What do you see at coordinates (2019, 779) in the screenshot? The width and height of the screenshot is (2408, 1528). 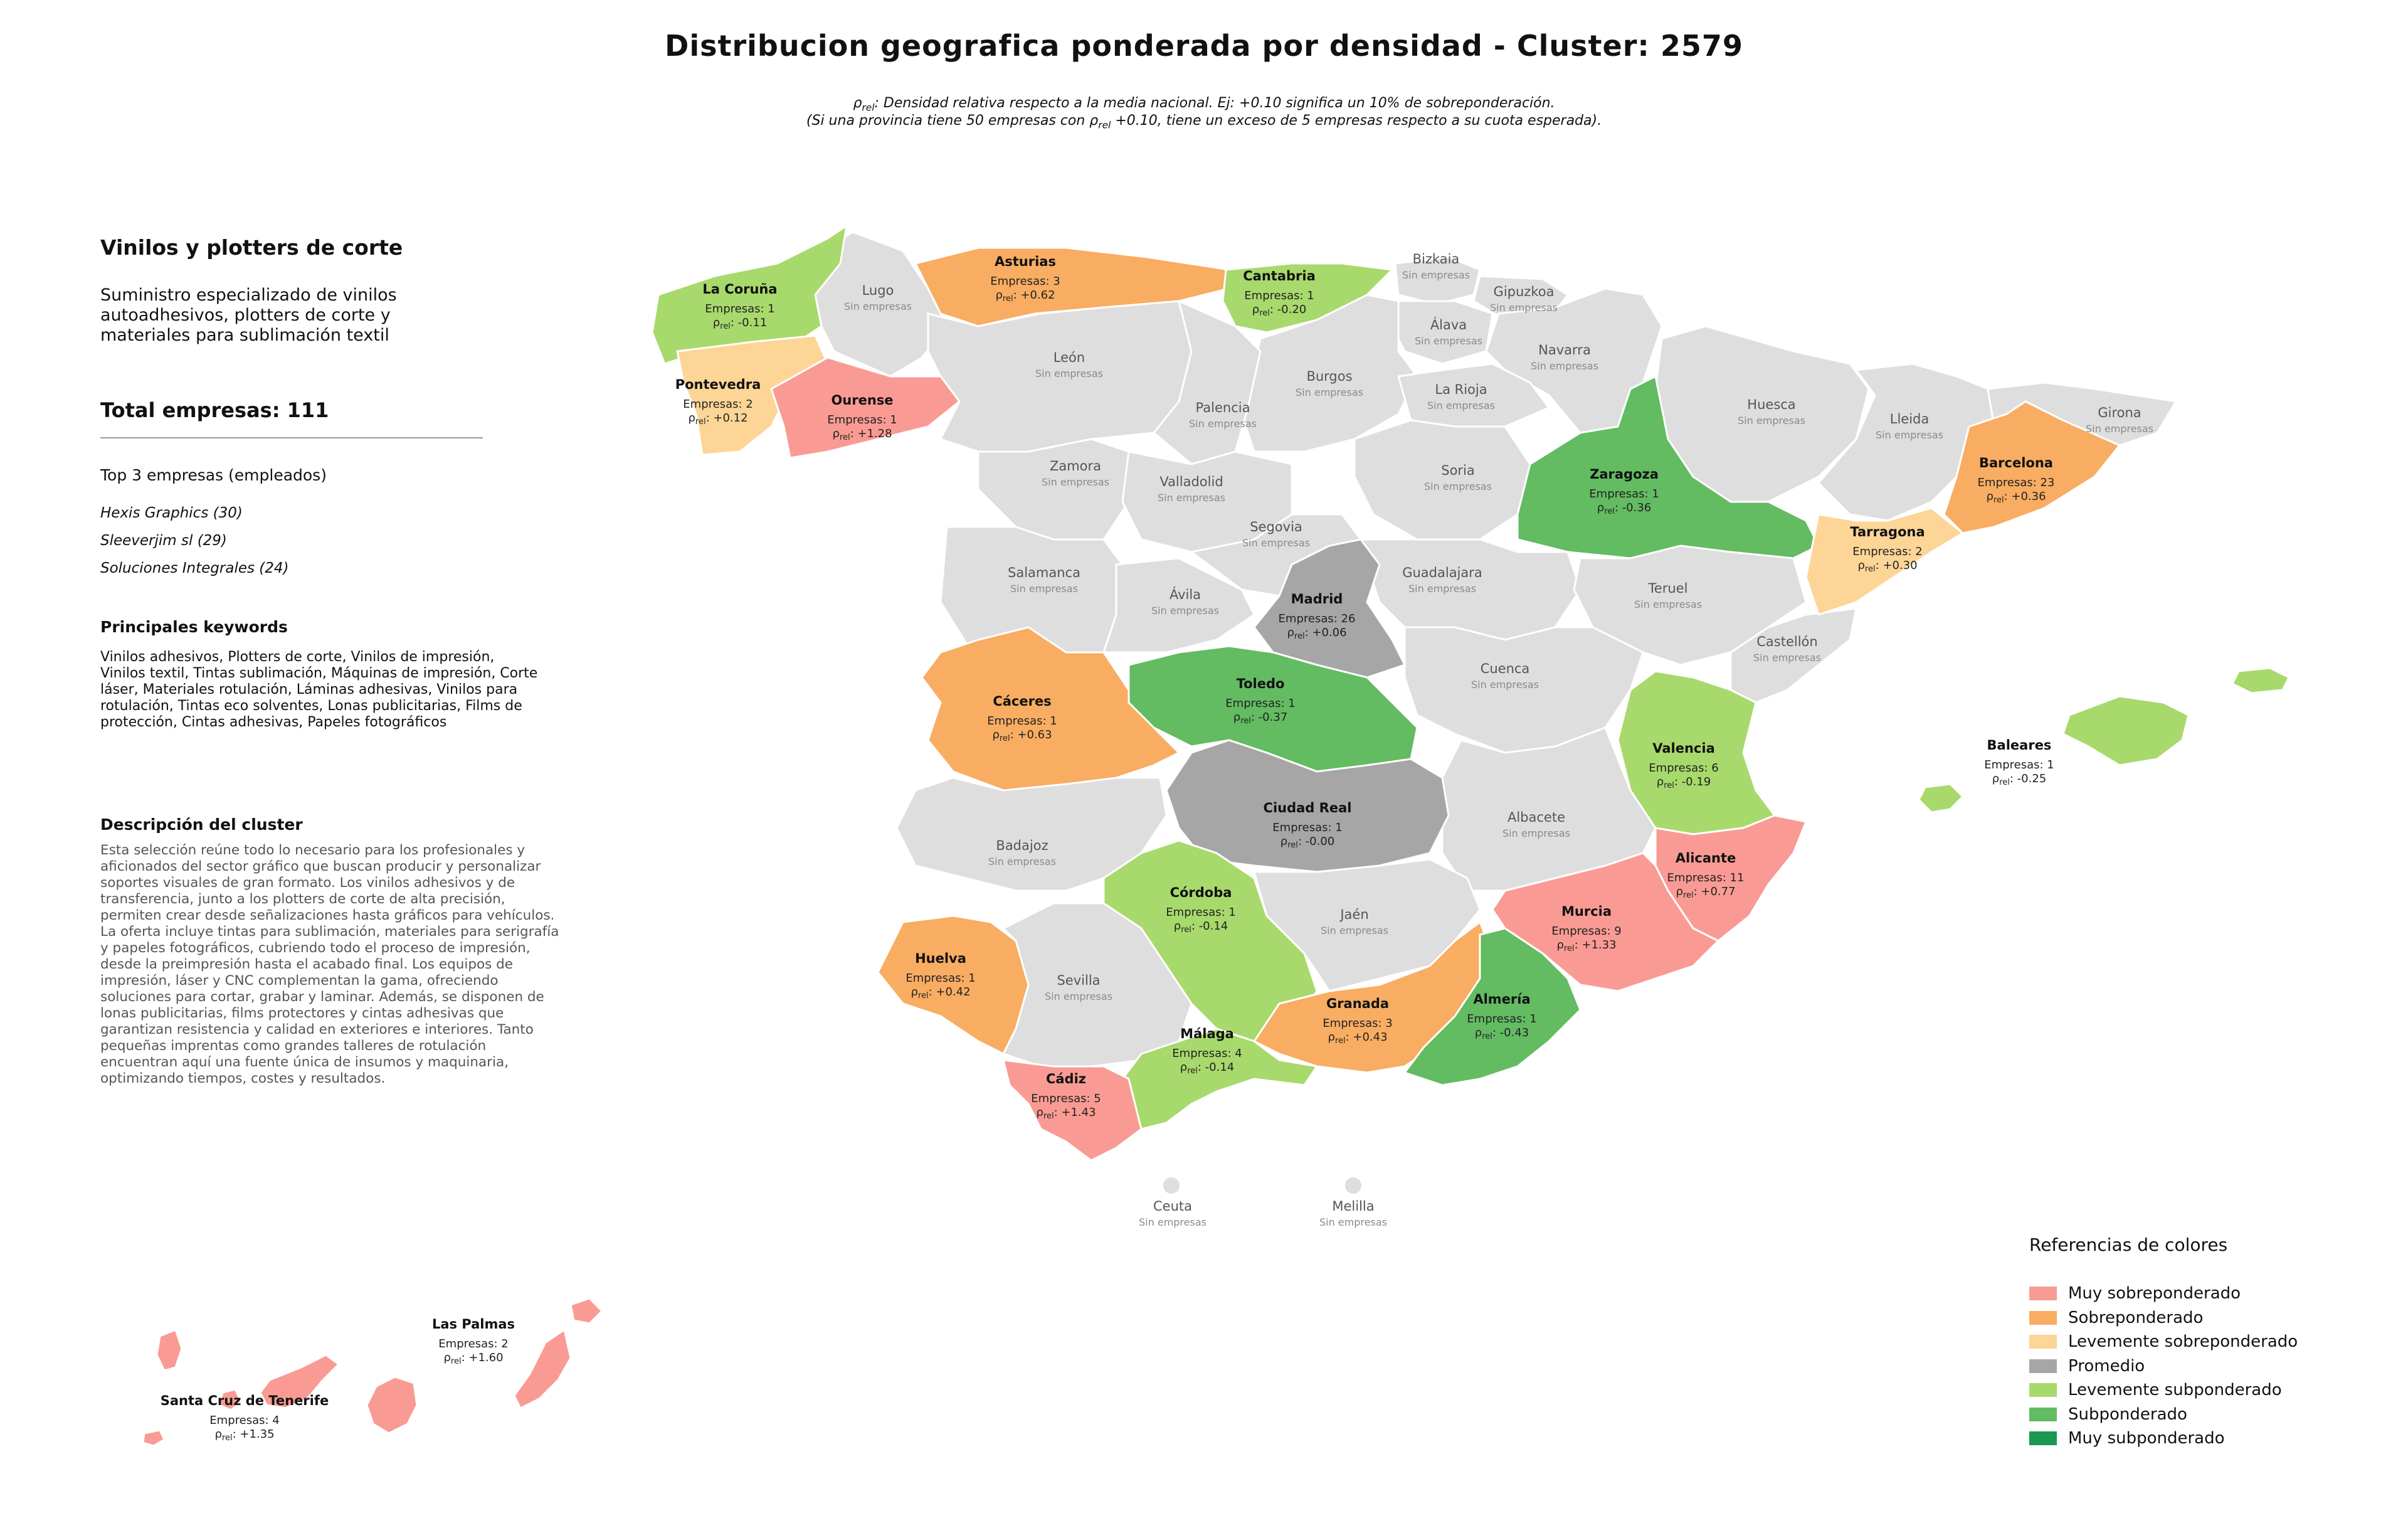 I see `province-rho: ρrel: -0.25` at bounding box center [2019, 779].